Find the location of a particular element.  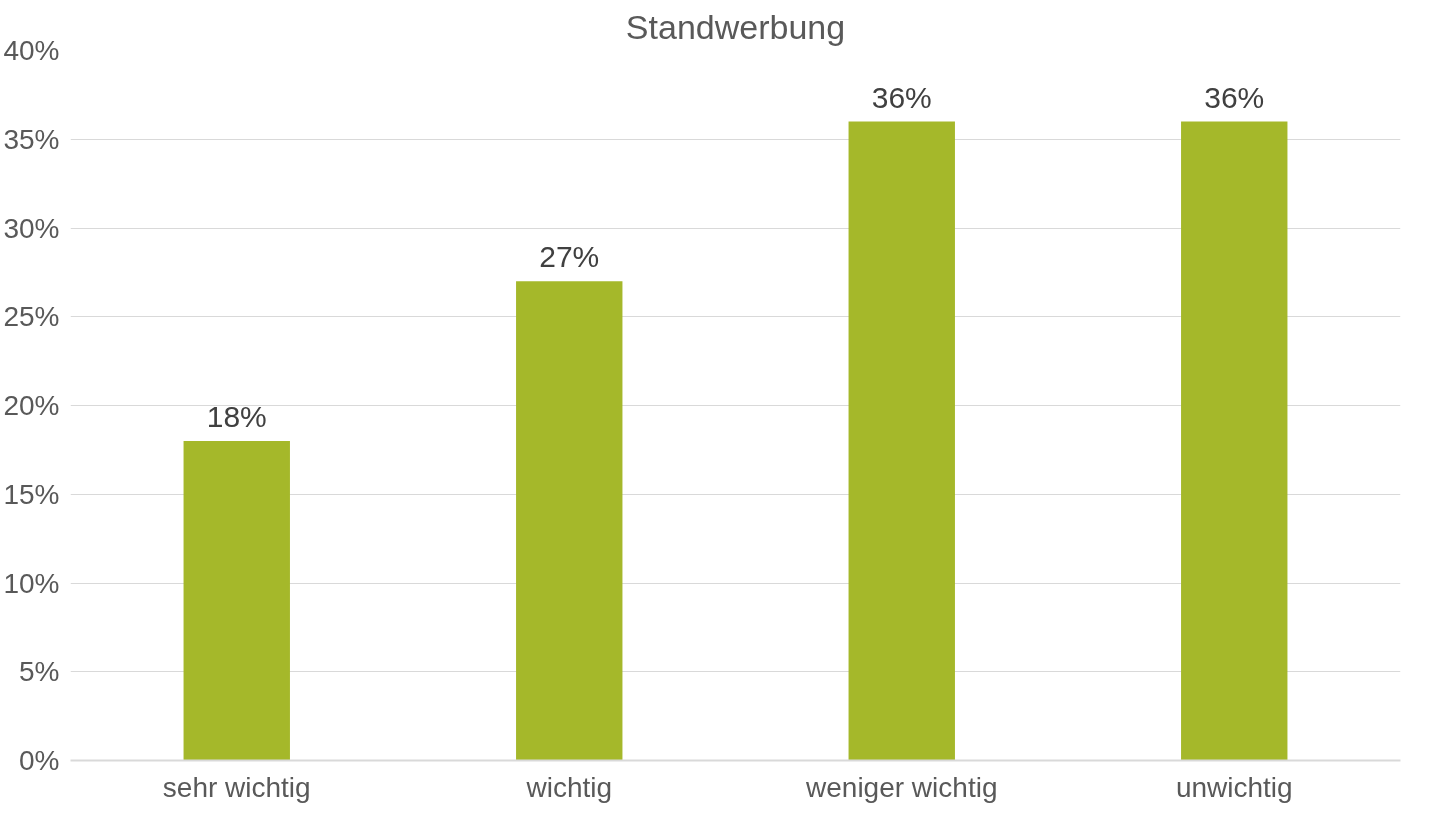

x-tick-label: wichtig is located at coordinates (569, 787).